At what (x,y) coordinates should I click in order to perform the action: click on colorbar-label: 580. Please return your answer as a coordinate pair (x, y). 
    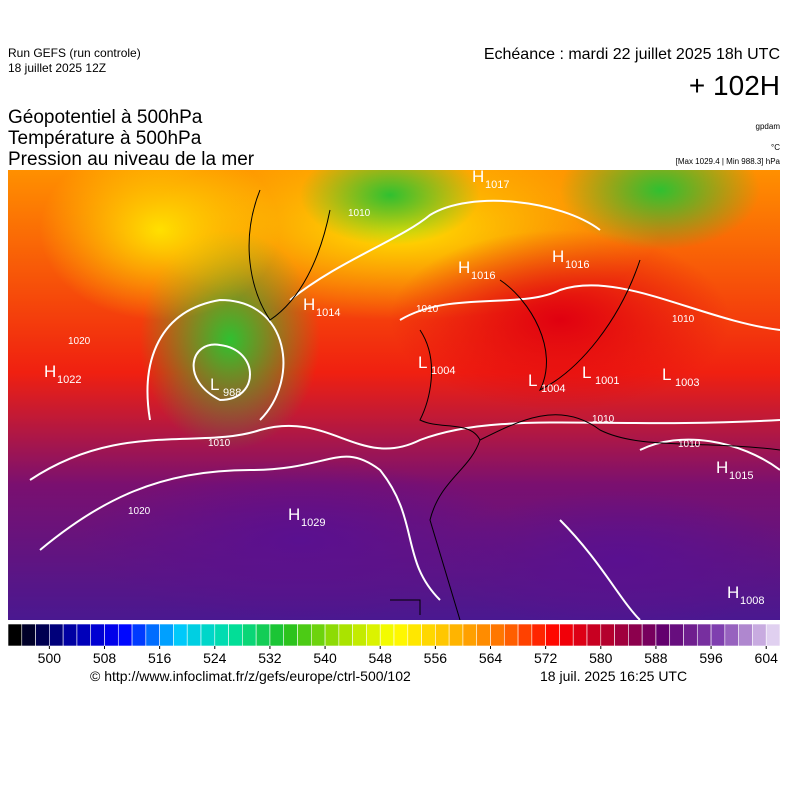
    Looking at the image, I should click on (601, 658).